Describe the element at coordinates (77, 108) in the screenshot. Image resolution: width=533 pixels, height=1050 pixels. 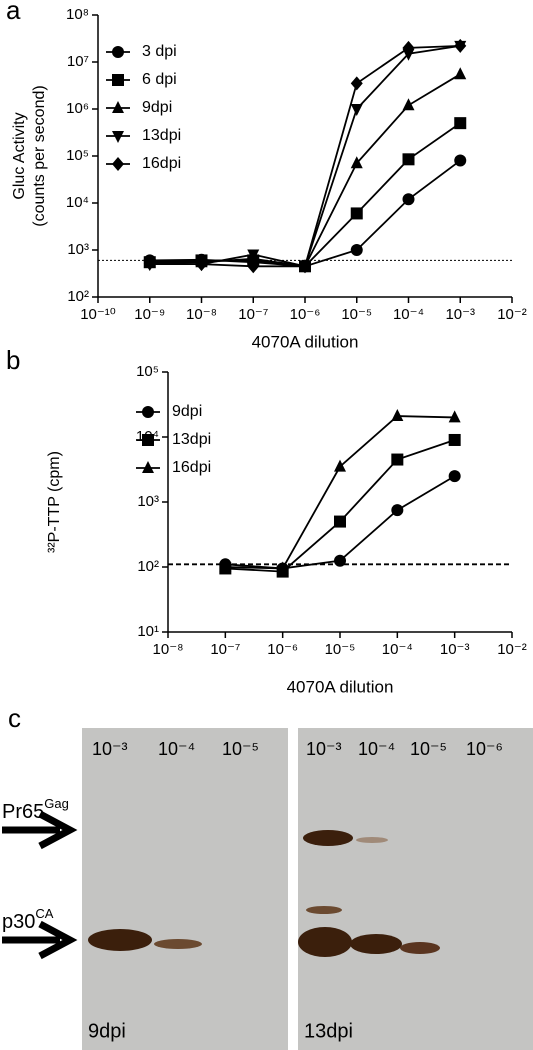
I see `y-tick-label: 10⁶` at that location.